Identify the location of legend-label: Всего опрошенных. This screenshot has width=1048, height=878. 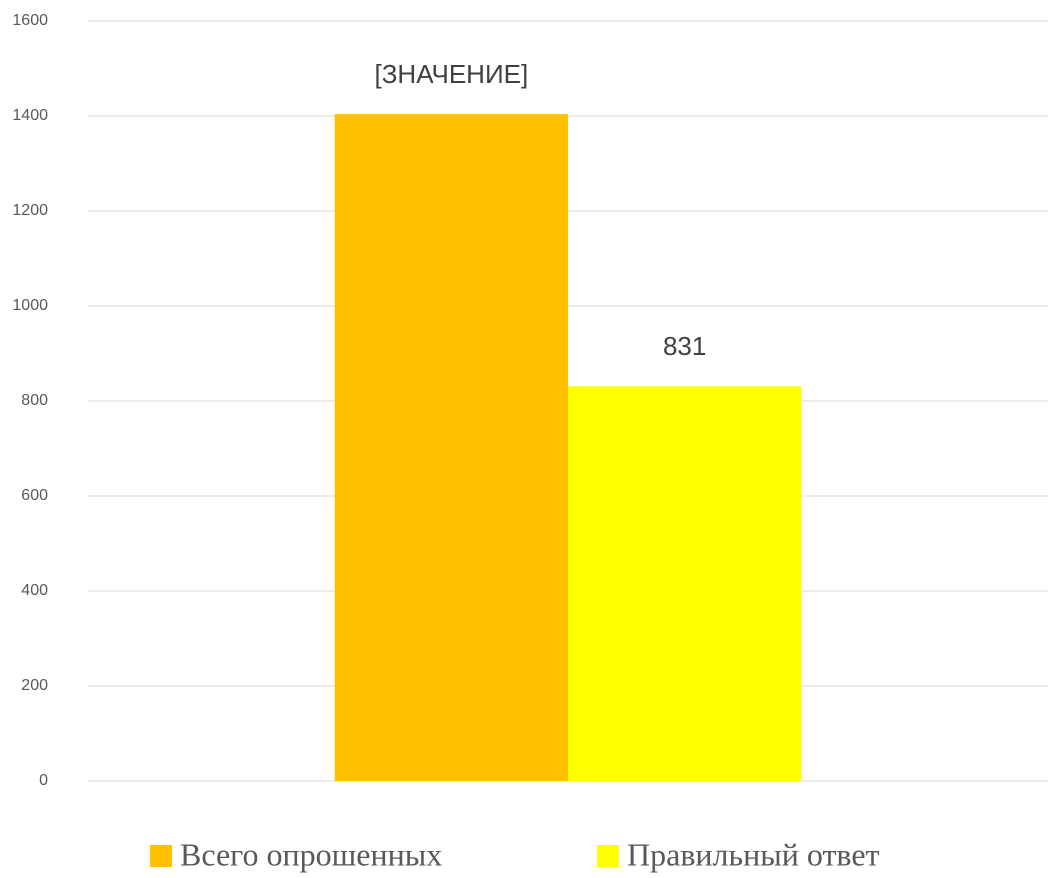
(311, 854).